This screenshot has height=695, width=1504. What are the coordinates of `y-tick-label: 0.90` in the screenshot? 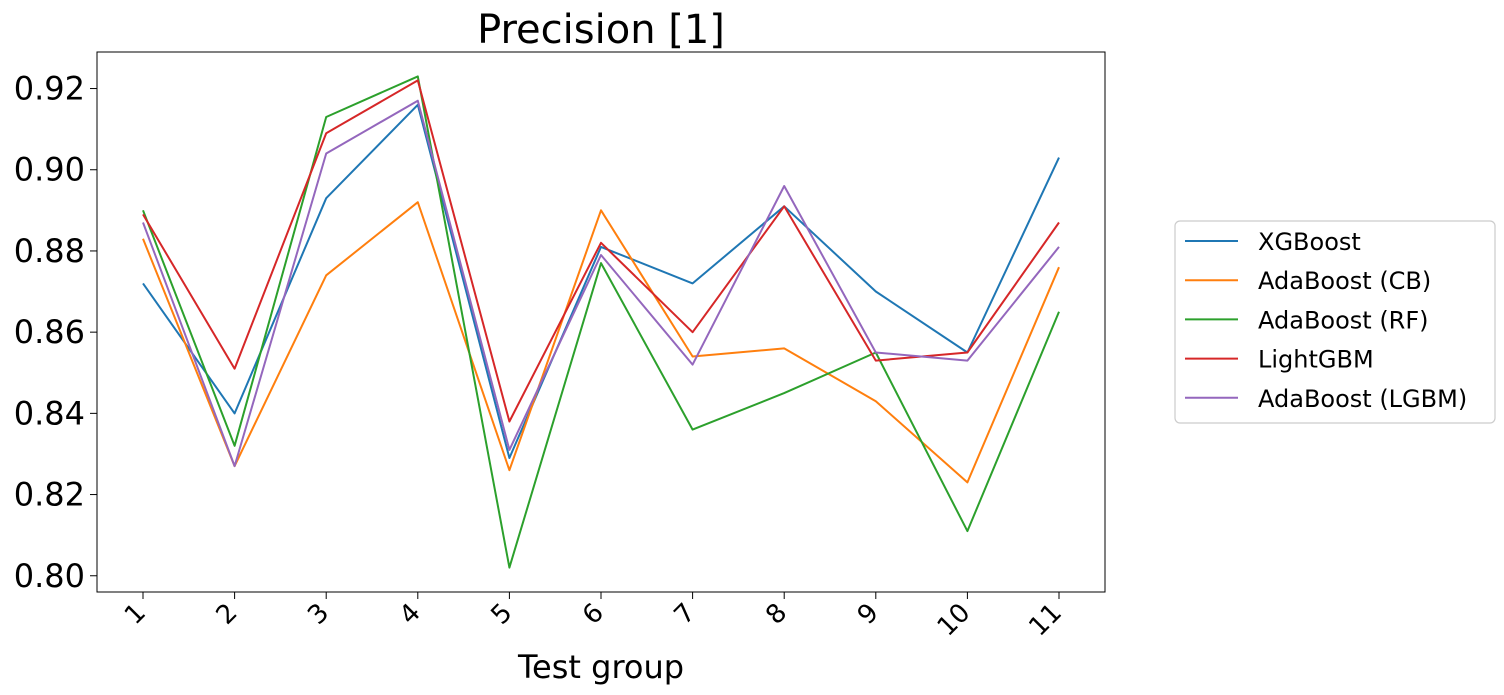 It's located at (49, 170).